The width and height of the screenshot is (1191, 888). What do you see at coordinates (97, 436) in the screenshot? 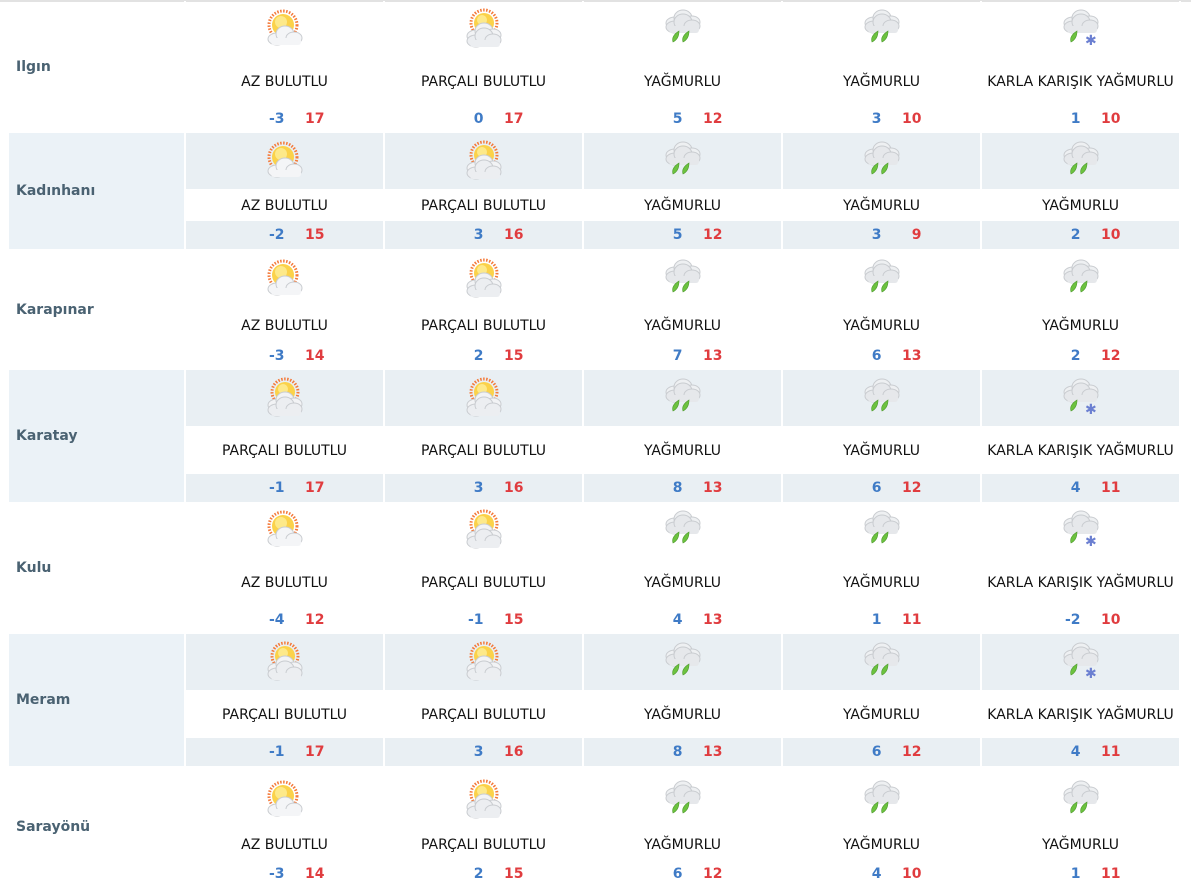
I see `city-name: Karatay` at bounding box center [97, 436].